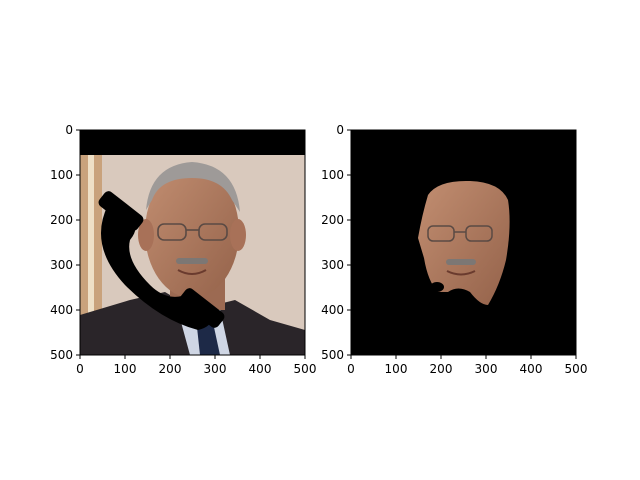  Describe the element at coordinates (170, 369) in the screenshot. I see `left-x-tick-label: 200` at that location.